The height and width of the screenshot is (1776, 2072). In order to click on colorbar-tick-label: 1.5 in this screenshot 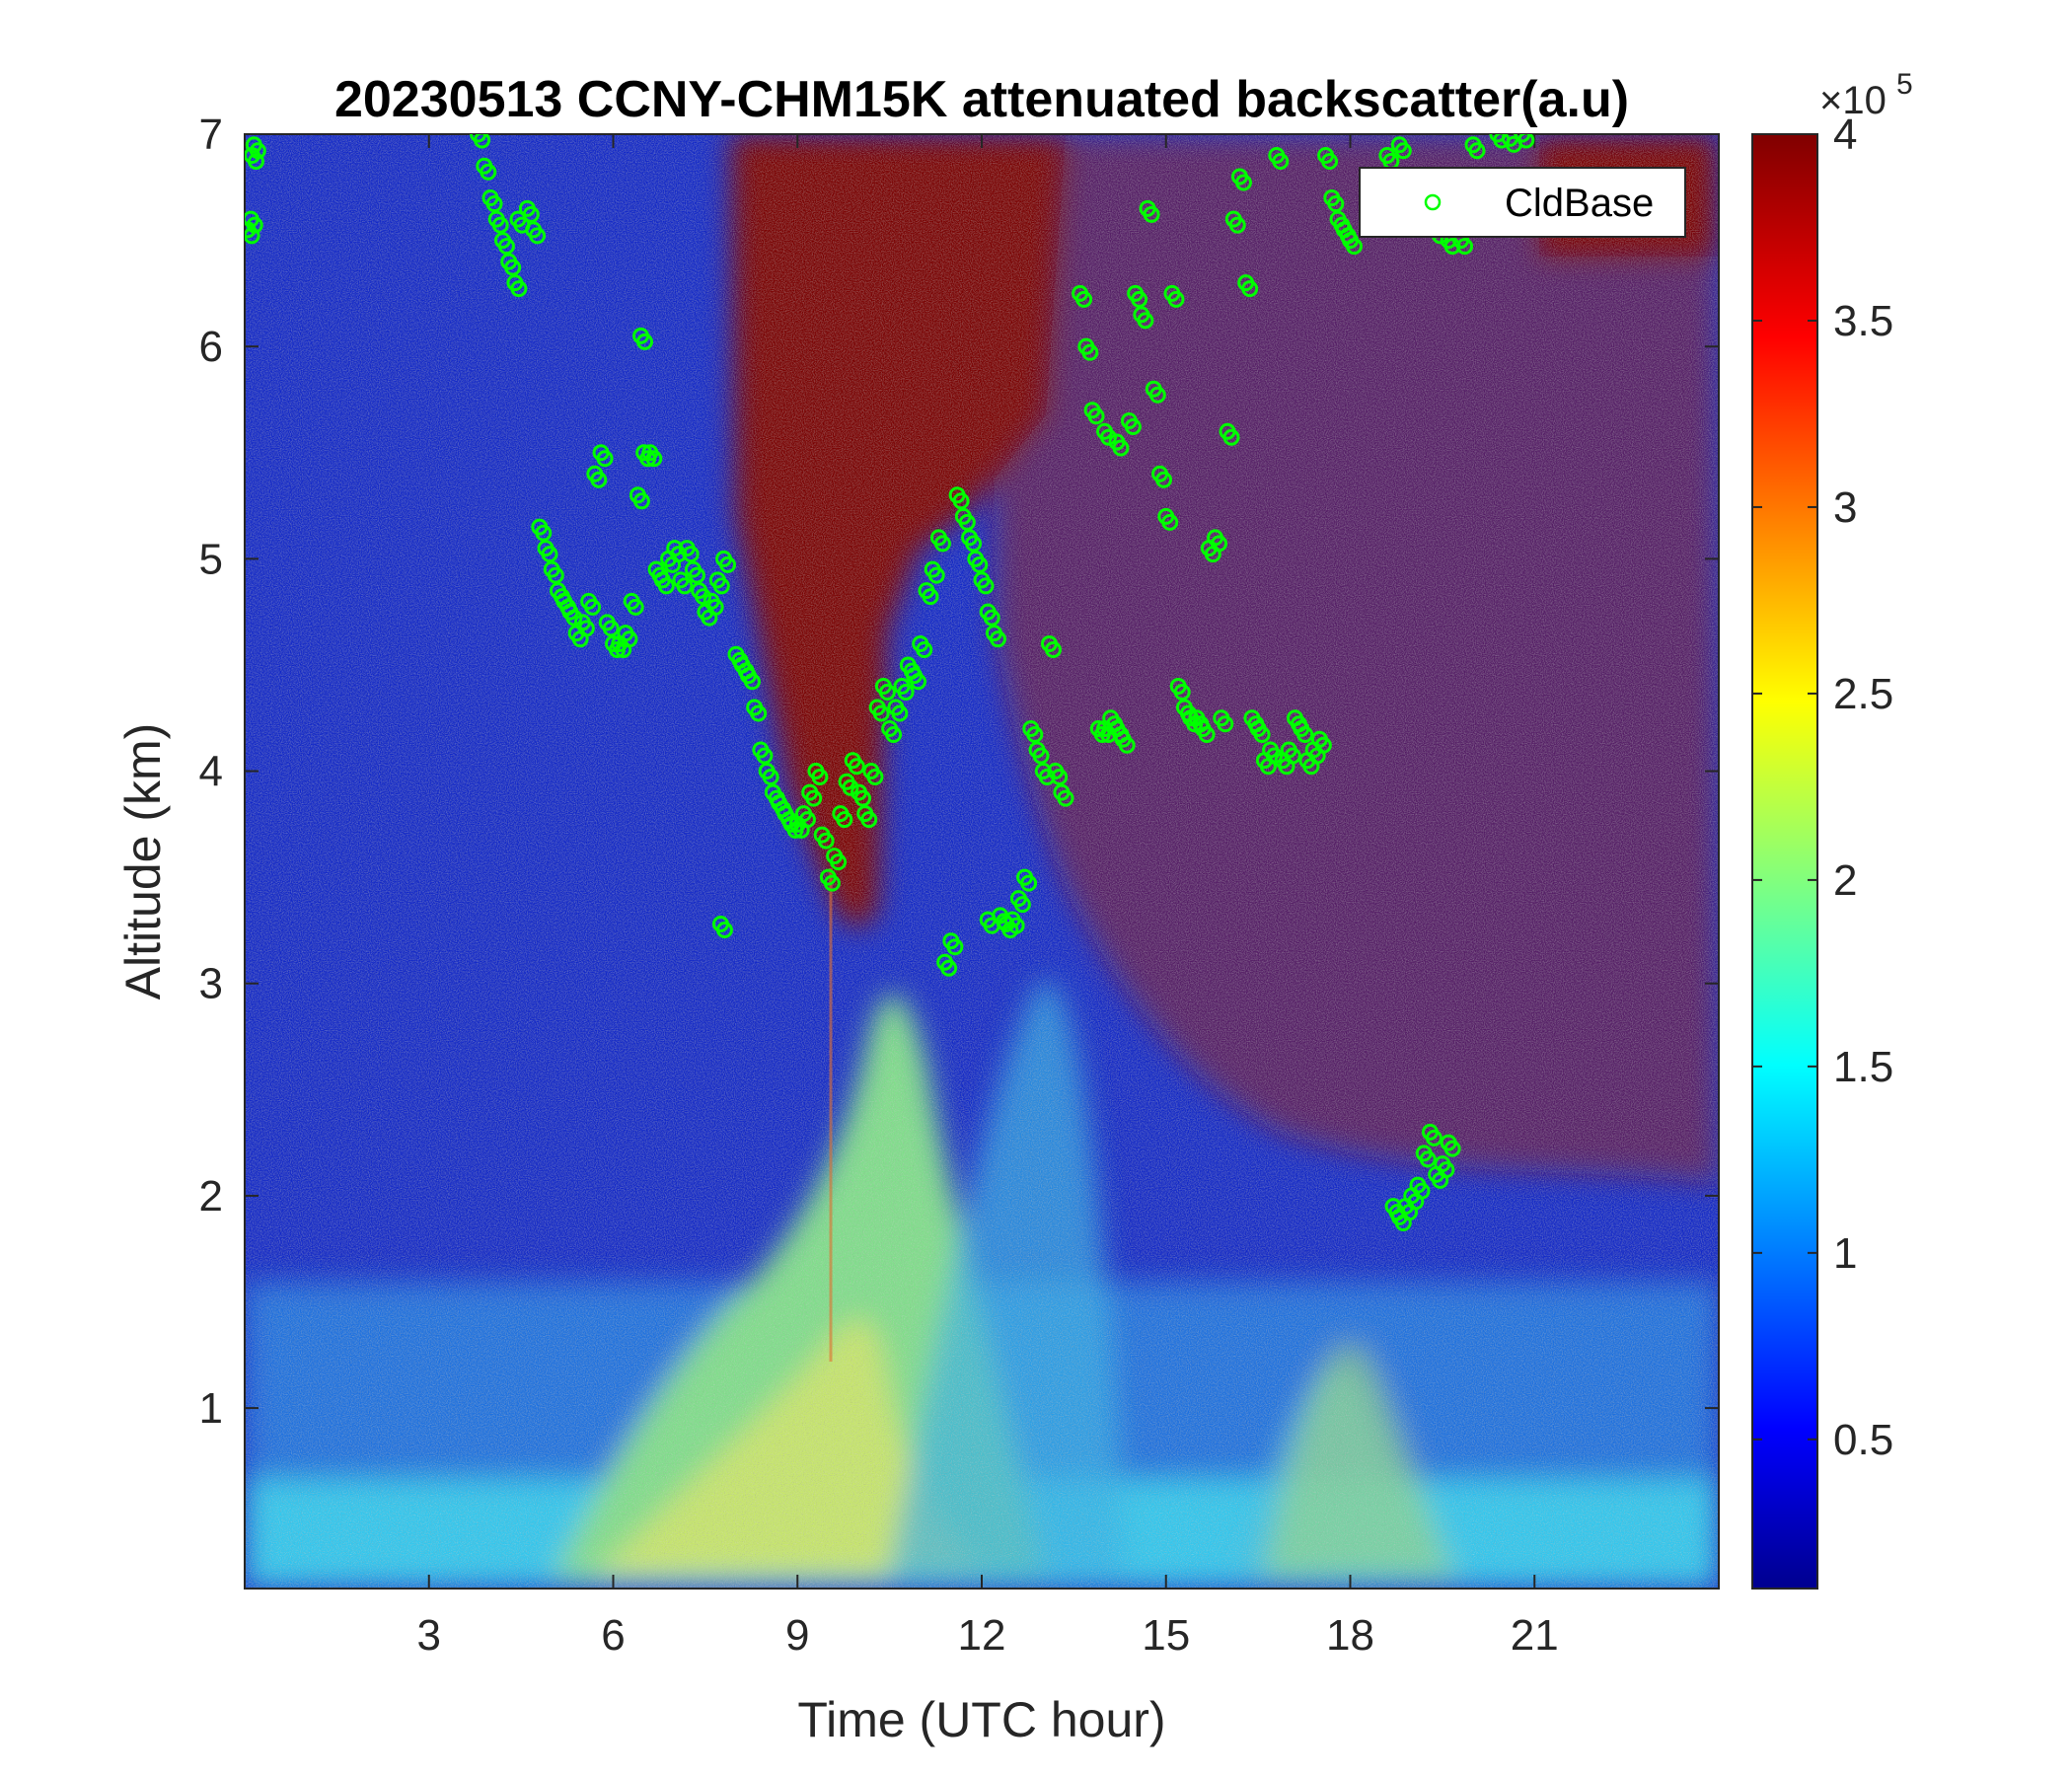, I will do `click(1863, 1067)`.